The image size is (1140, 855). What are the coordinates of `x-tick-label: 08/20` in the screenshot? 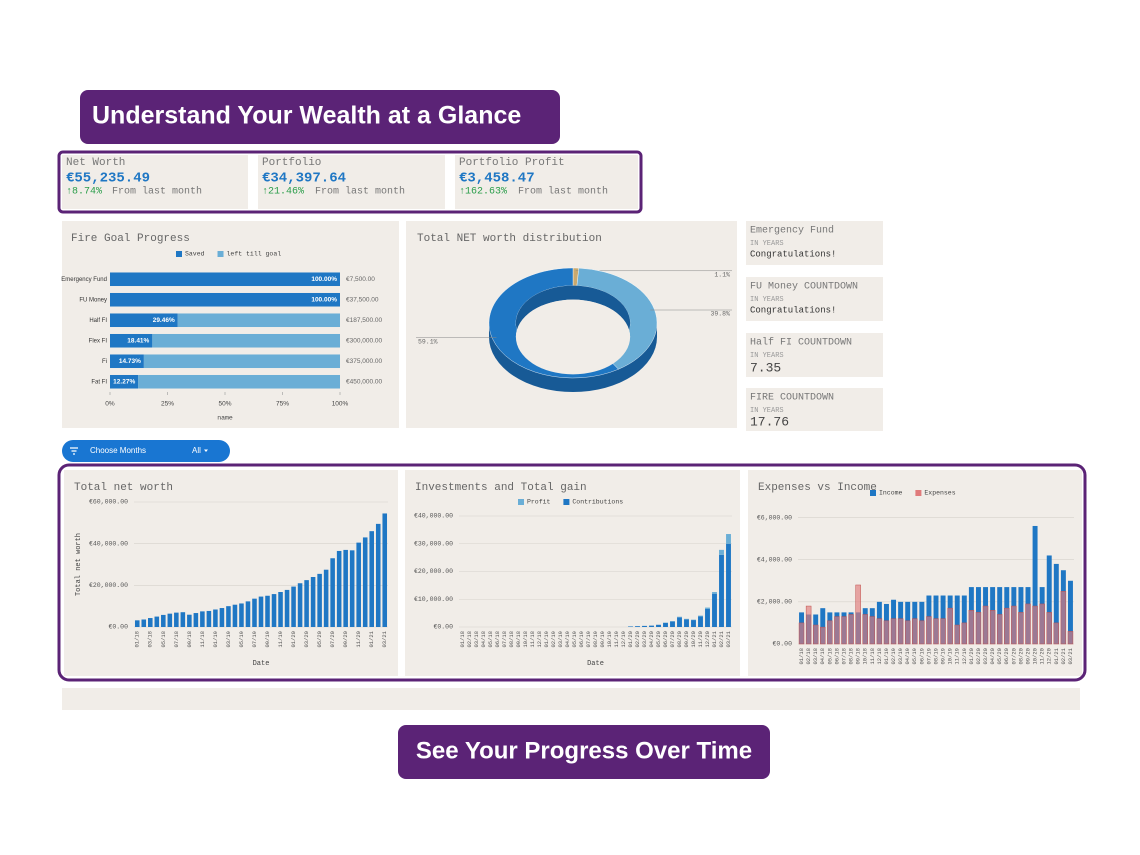 It's located at (679, 639).